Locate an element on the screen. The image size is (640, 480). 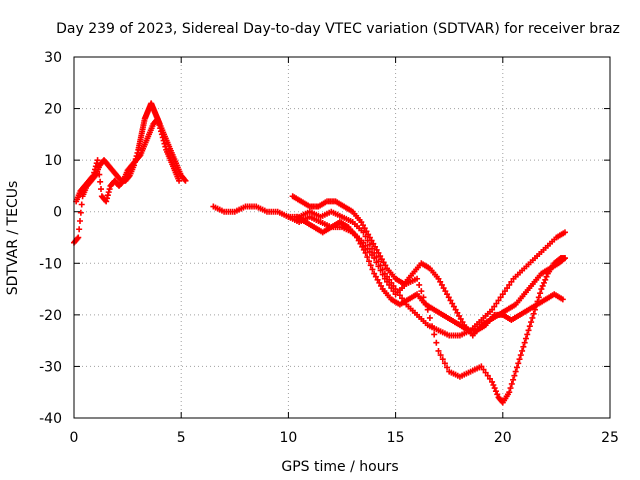
y-axis-label: SDTVAR / TECUs is located at coordinates (13, 238).